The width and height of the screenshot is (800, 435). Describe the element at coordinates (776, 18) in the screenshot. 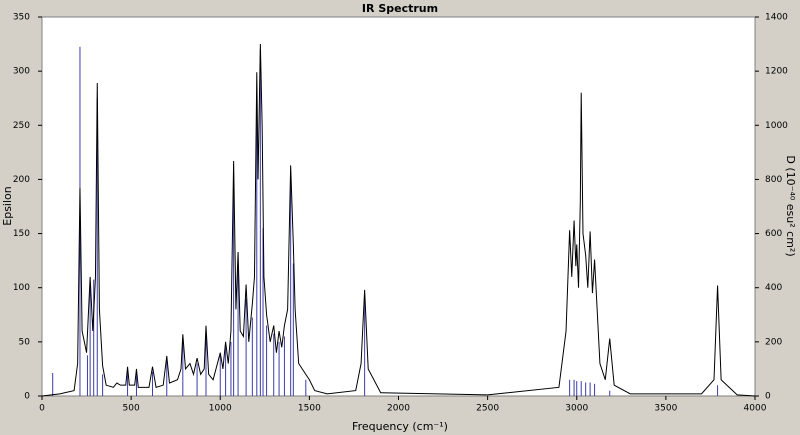

I see `y2-tick-label: 1400` at that location.